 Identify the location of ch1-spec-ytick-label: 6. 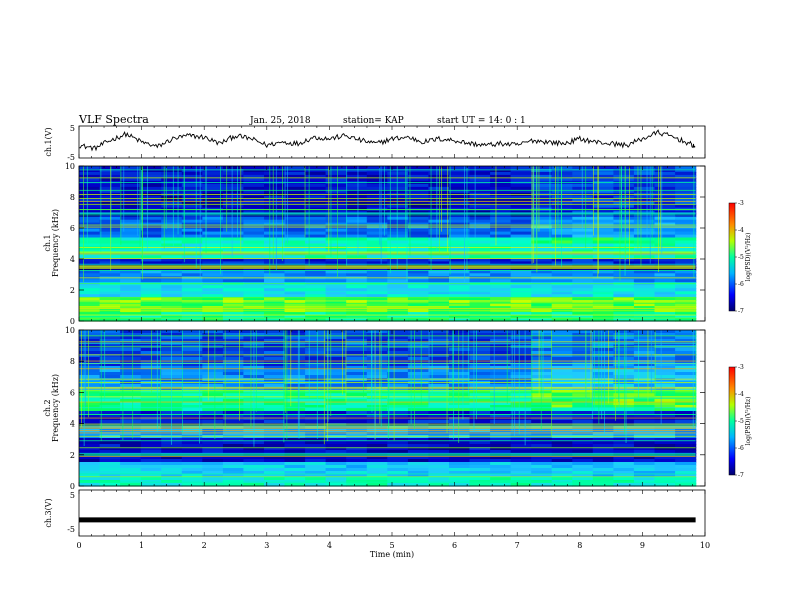
(72, 228).